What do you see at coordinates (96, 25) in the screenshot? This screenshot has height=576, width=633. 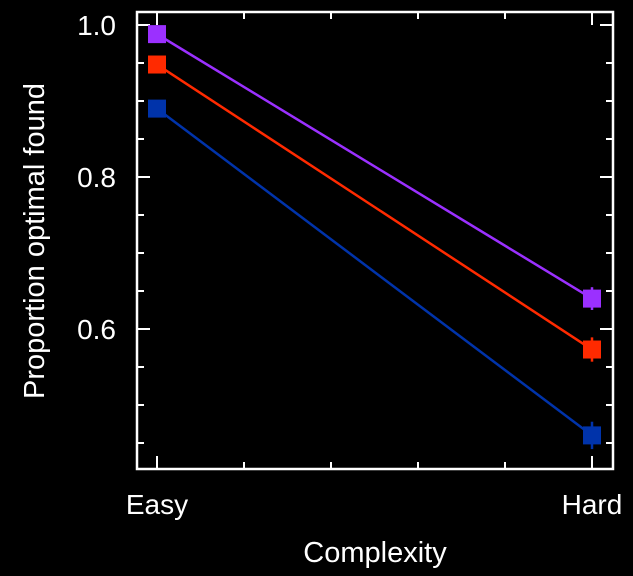 I see `tick-label-y-1.0: 1.0` at bounding box center [96, 25].